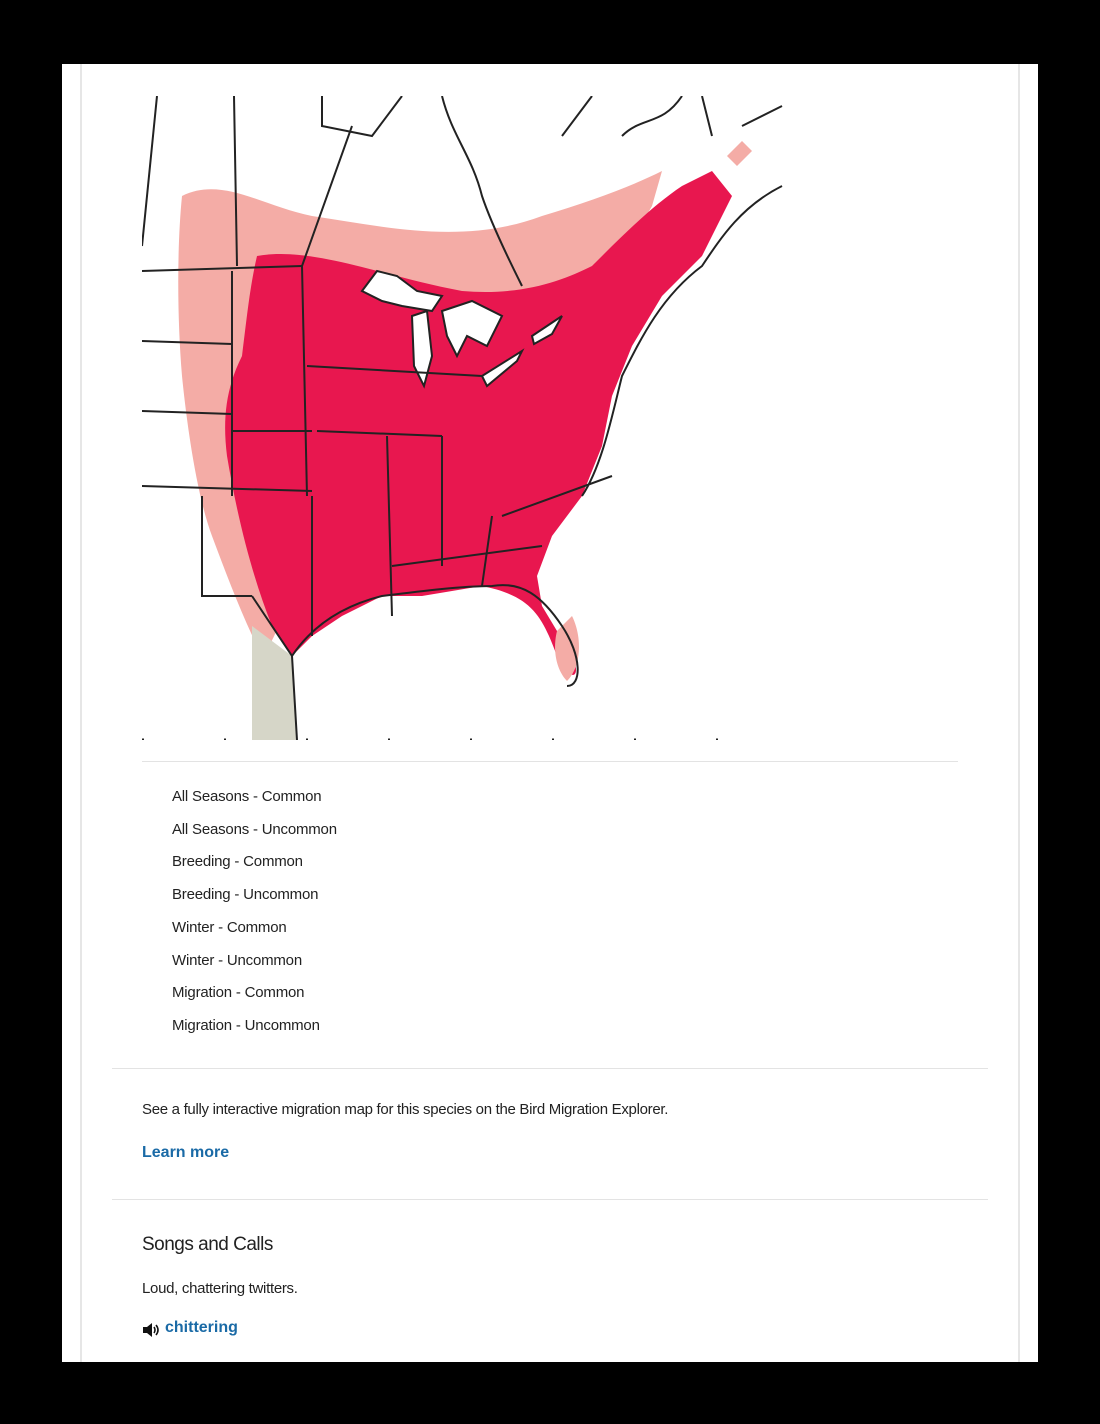 The width and height of the screenshot is (1100, 1424). Describe the element at coordinates (254, 829) in the screenshot. I see `legend-item: All Seasons - Uncommon` at that location.